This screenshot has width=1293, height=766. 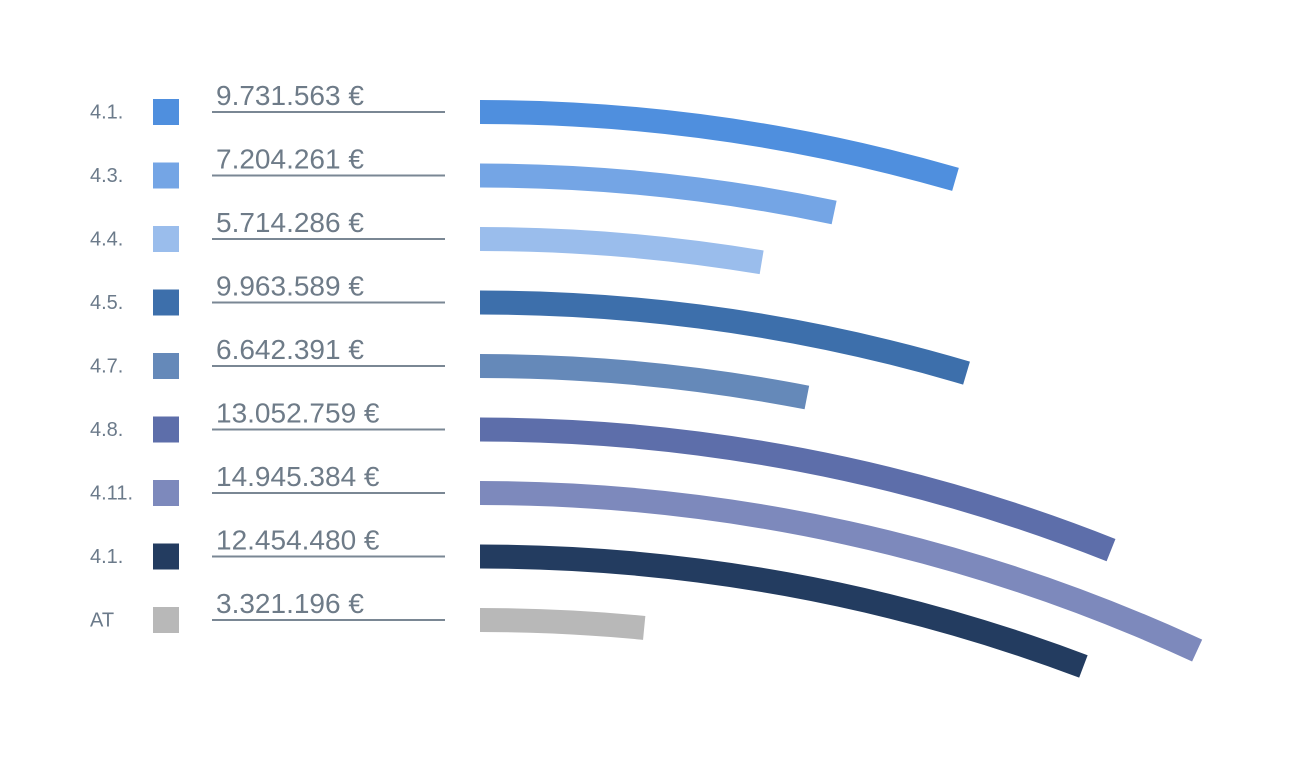 What do you see at coordinates (298, 476) in the screenshot?
I see `value-label: 14.945.384 €` at bounding box center [298, 476].